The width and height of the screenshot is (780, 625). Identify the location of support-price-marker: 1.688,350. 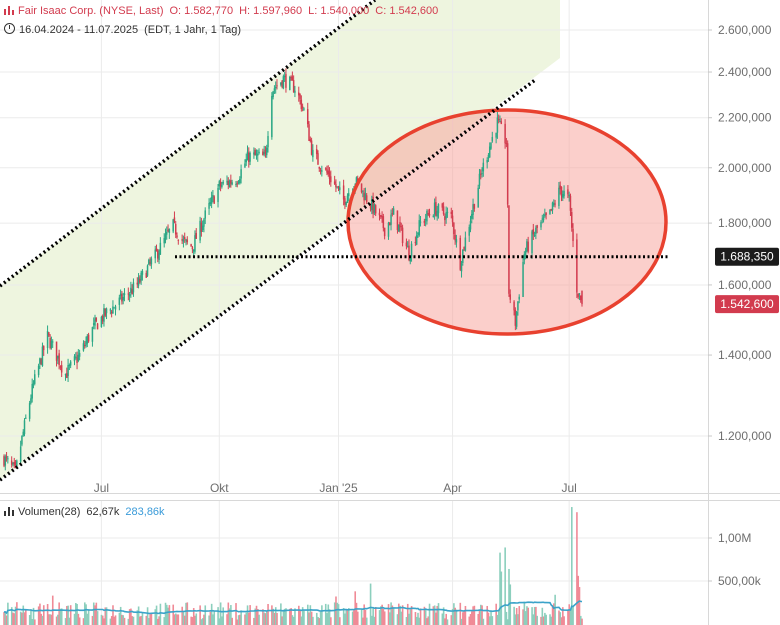
(747, 256).